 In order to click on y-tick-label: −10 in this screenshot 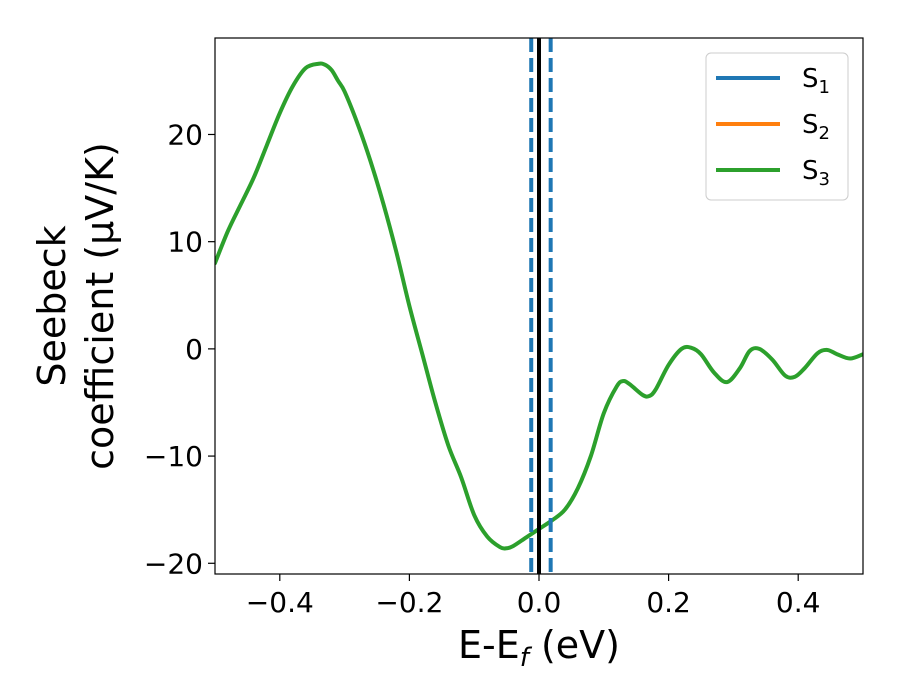, I will do `click(173, 456)`.